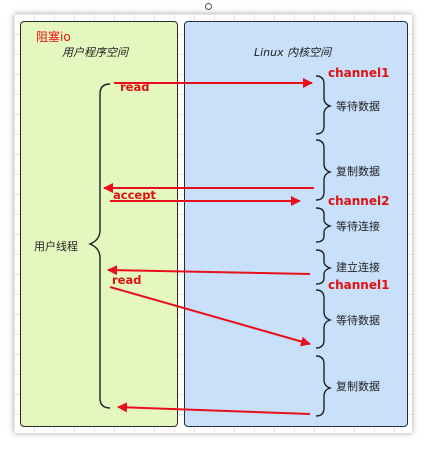 The width and height of the screenshot is (429, 449). What do you see at coordinates (359, 201) in the screenshot?
I see `channel-label-2: channel2` at bounding box center [359, 201].